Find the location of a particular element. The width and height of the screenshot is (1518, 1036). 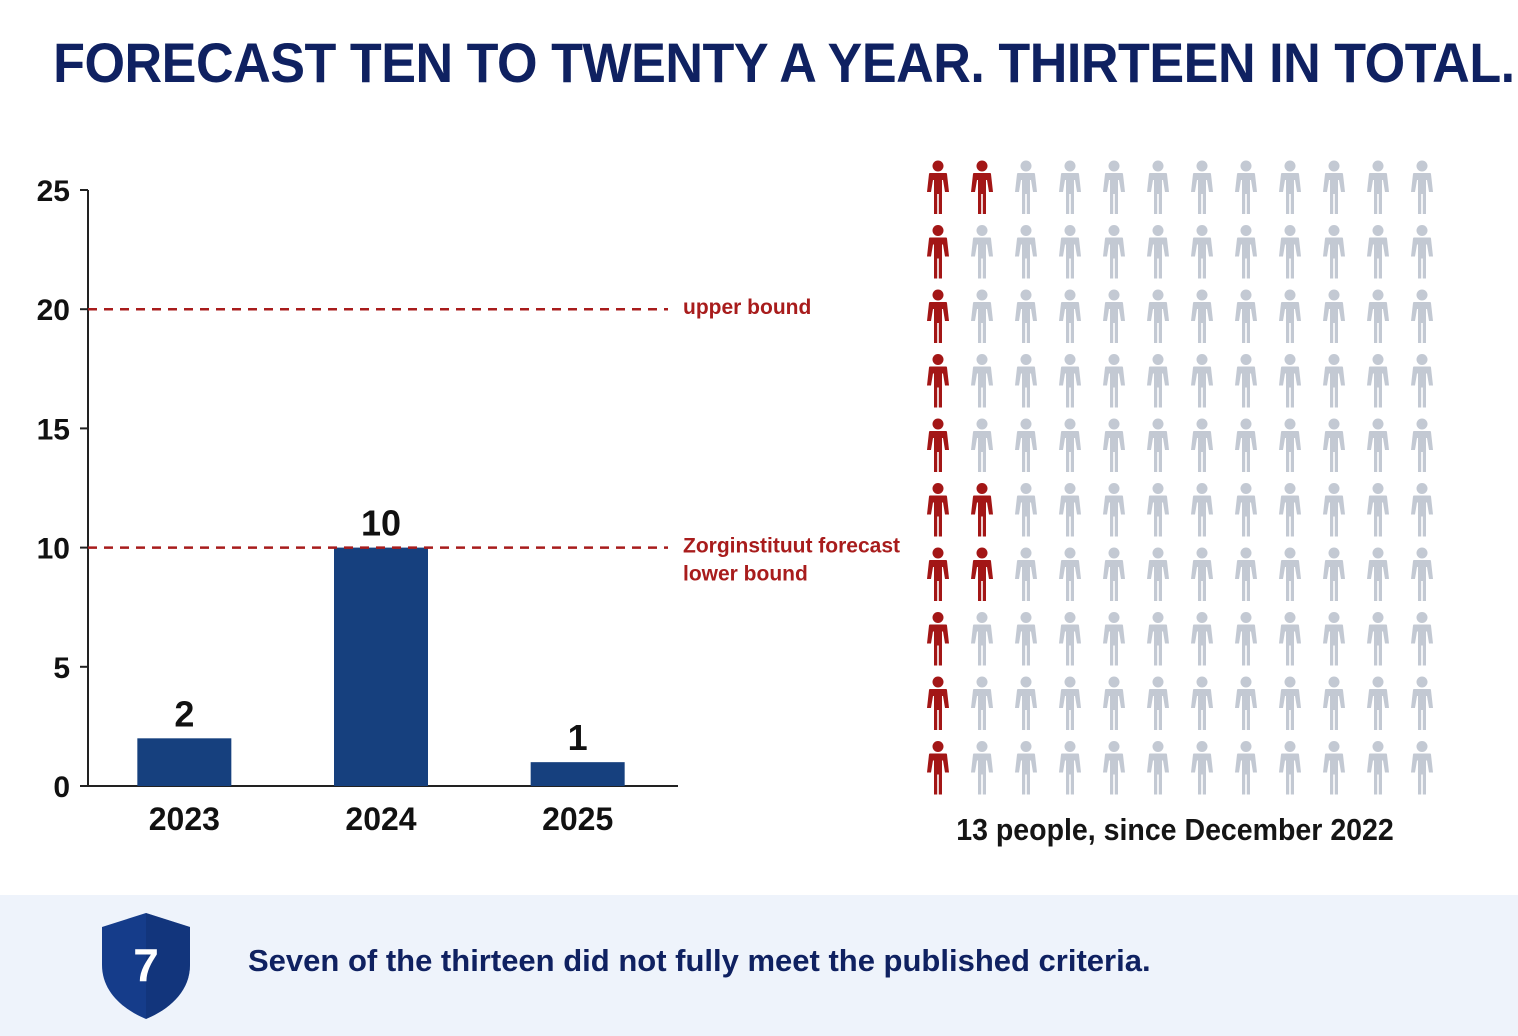

shield-icon: 7 is located at coordinates (146, 966).